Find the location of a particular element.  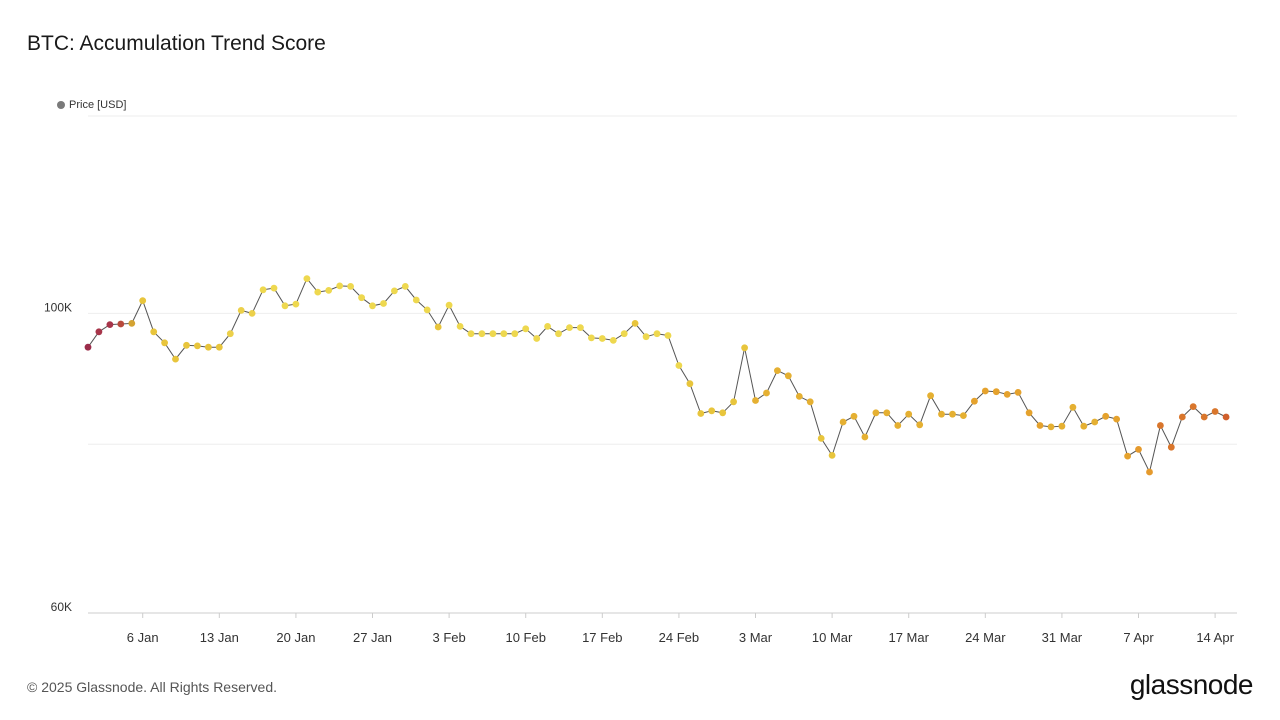

legend: Price [USD] is located at coordinates (91, 105).